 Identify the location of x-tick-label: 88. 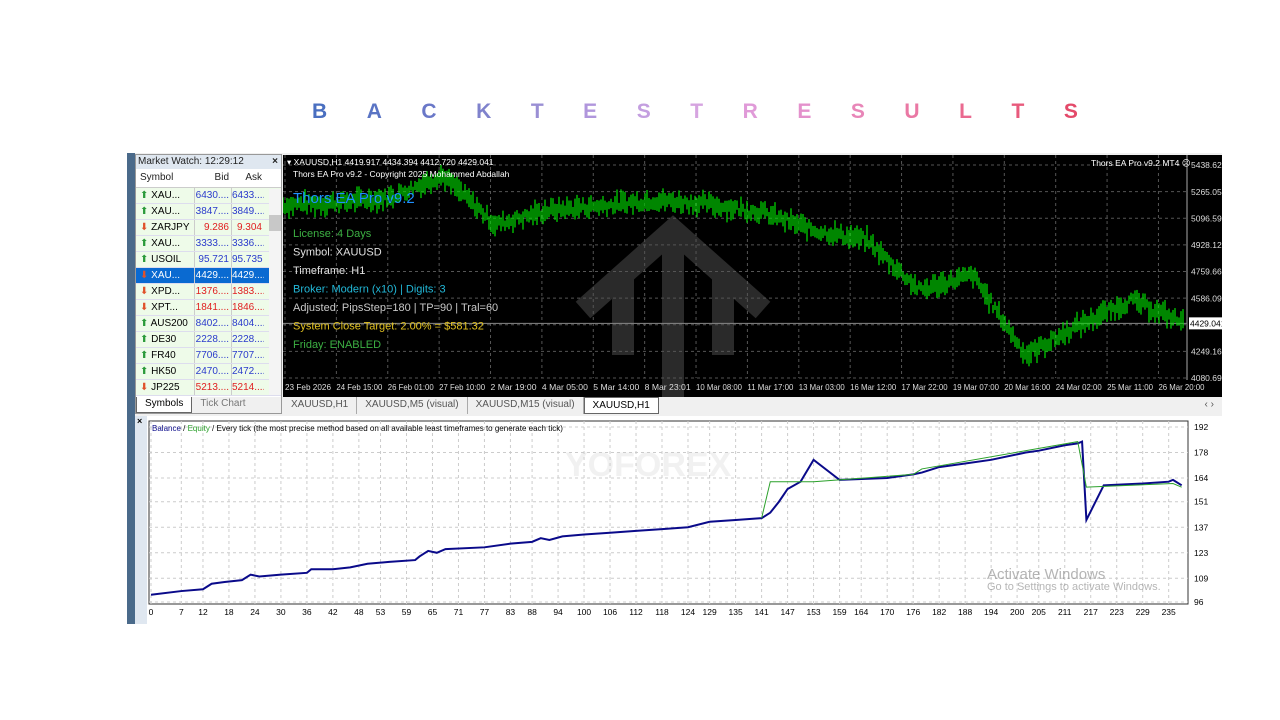
(532, 612).